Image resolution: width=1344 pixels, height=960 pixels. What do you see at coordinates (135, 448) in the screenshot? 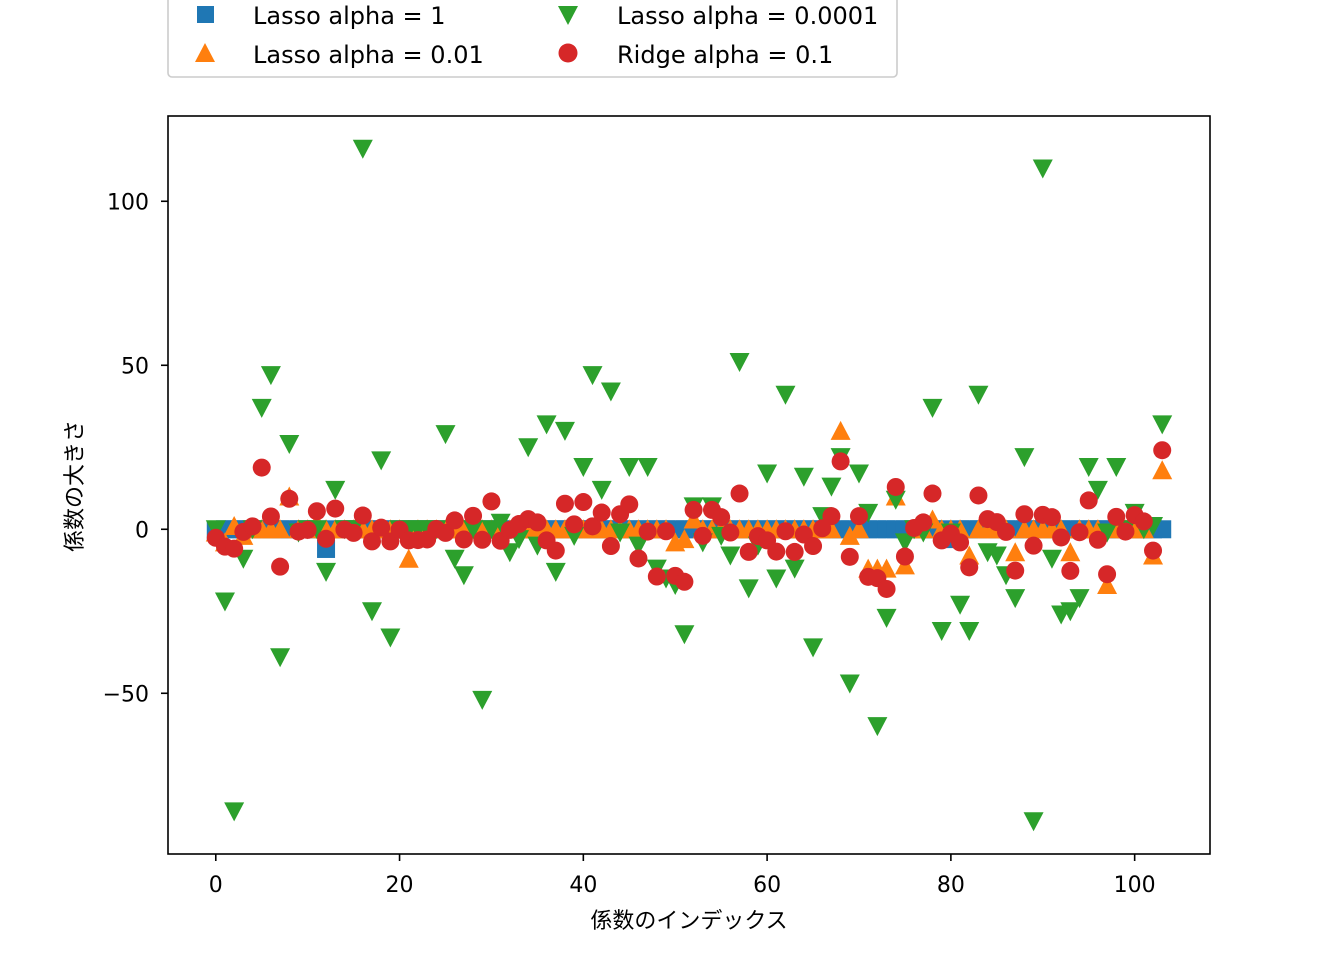
I see `y-axis-ticks: −50 0 50 100` at bounding box center [135, 448].